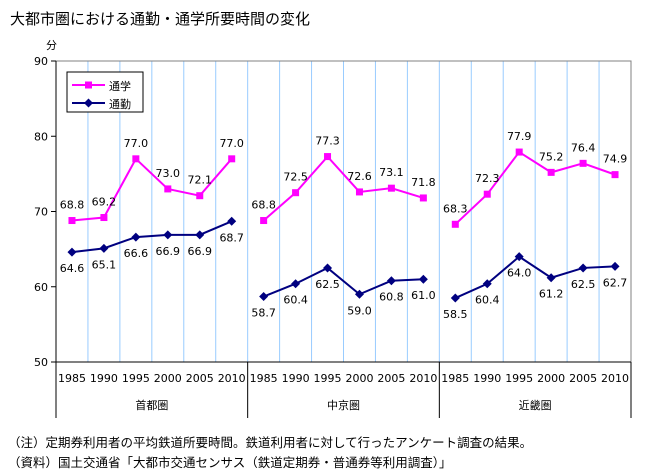 The image size is (655, 475). Describe the element at coordinates (359, 310) in the screenshot. I see `data-label: 59.0` at that location.